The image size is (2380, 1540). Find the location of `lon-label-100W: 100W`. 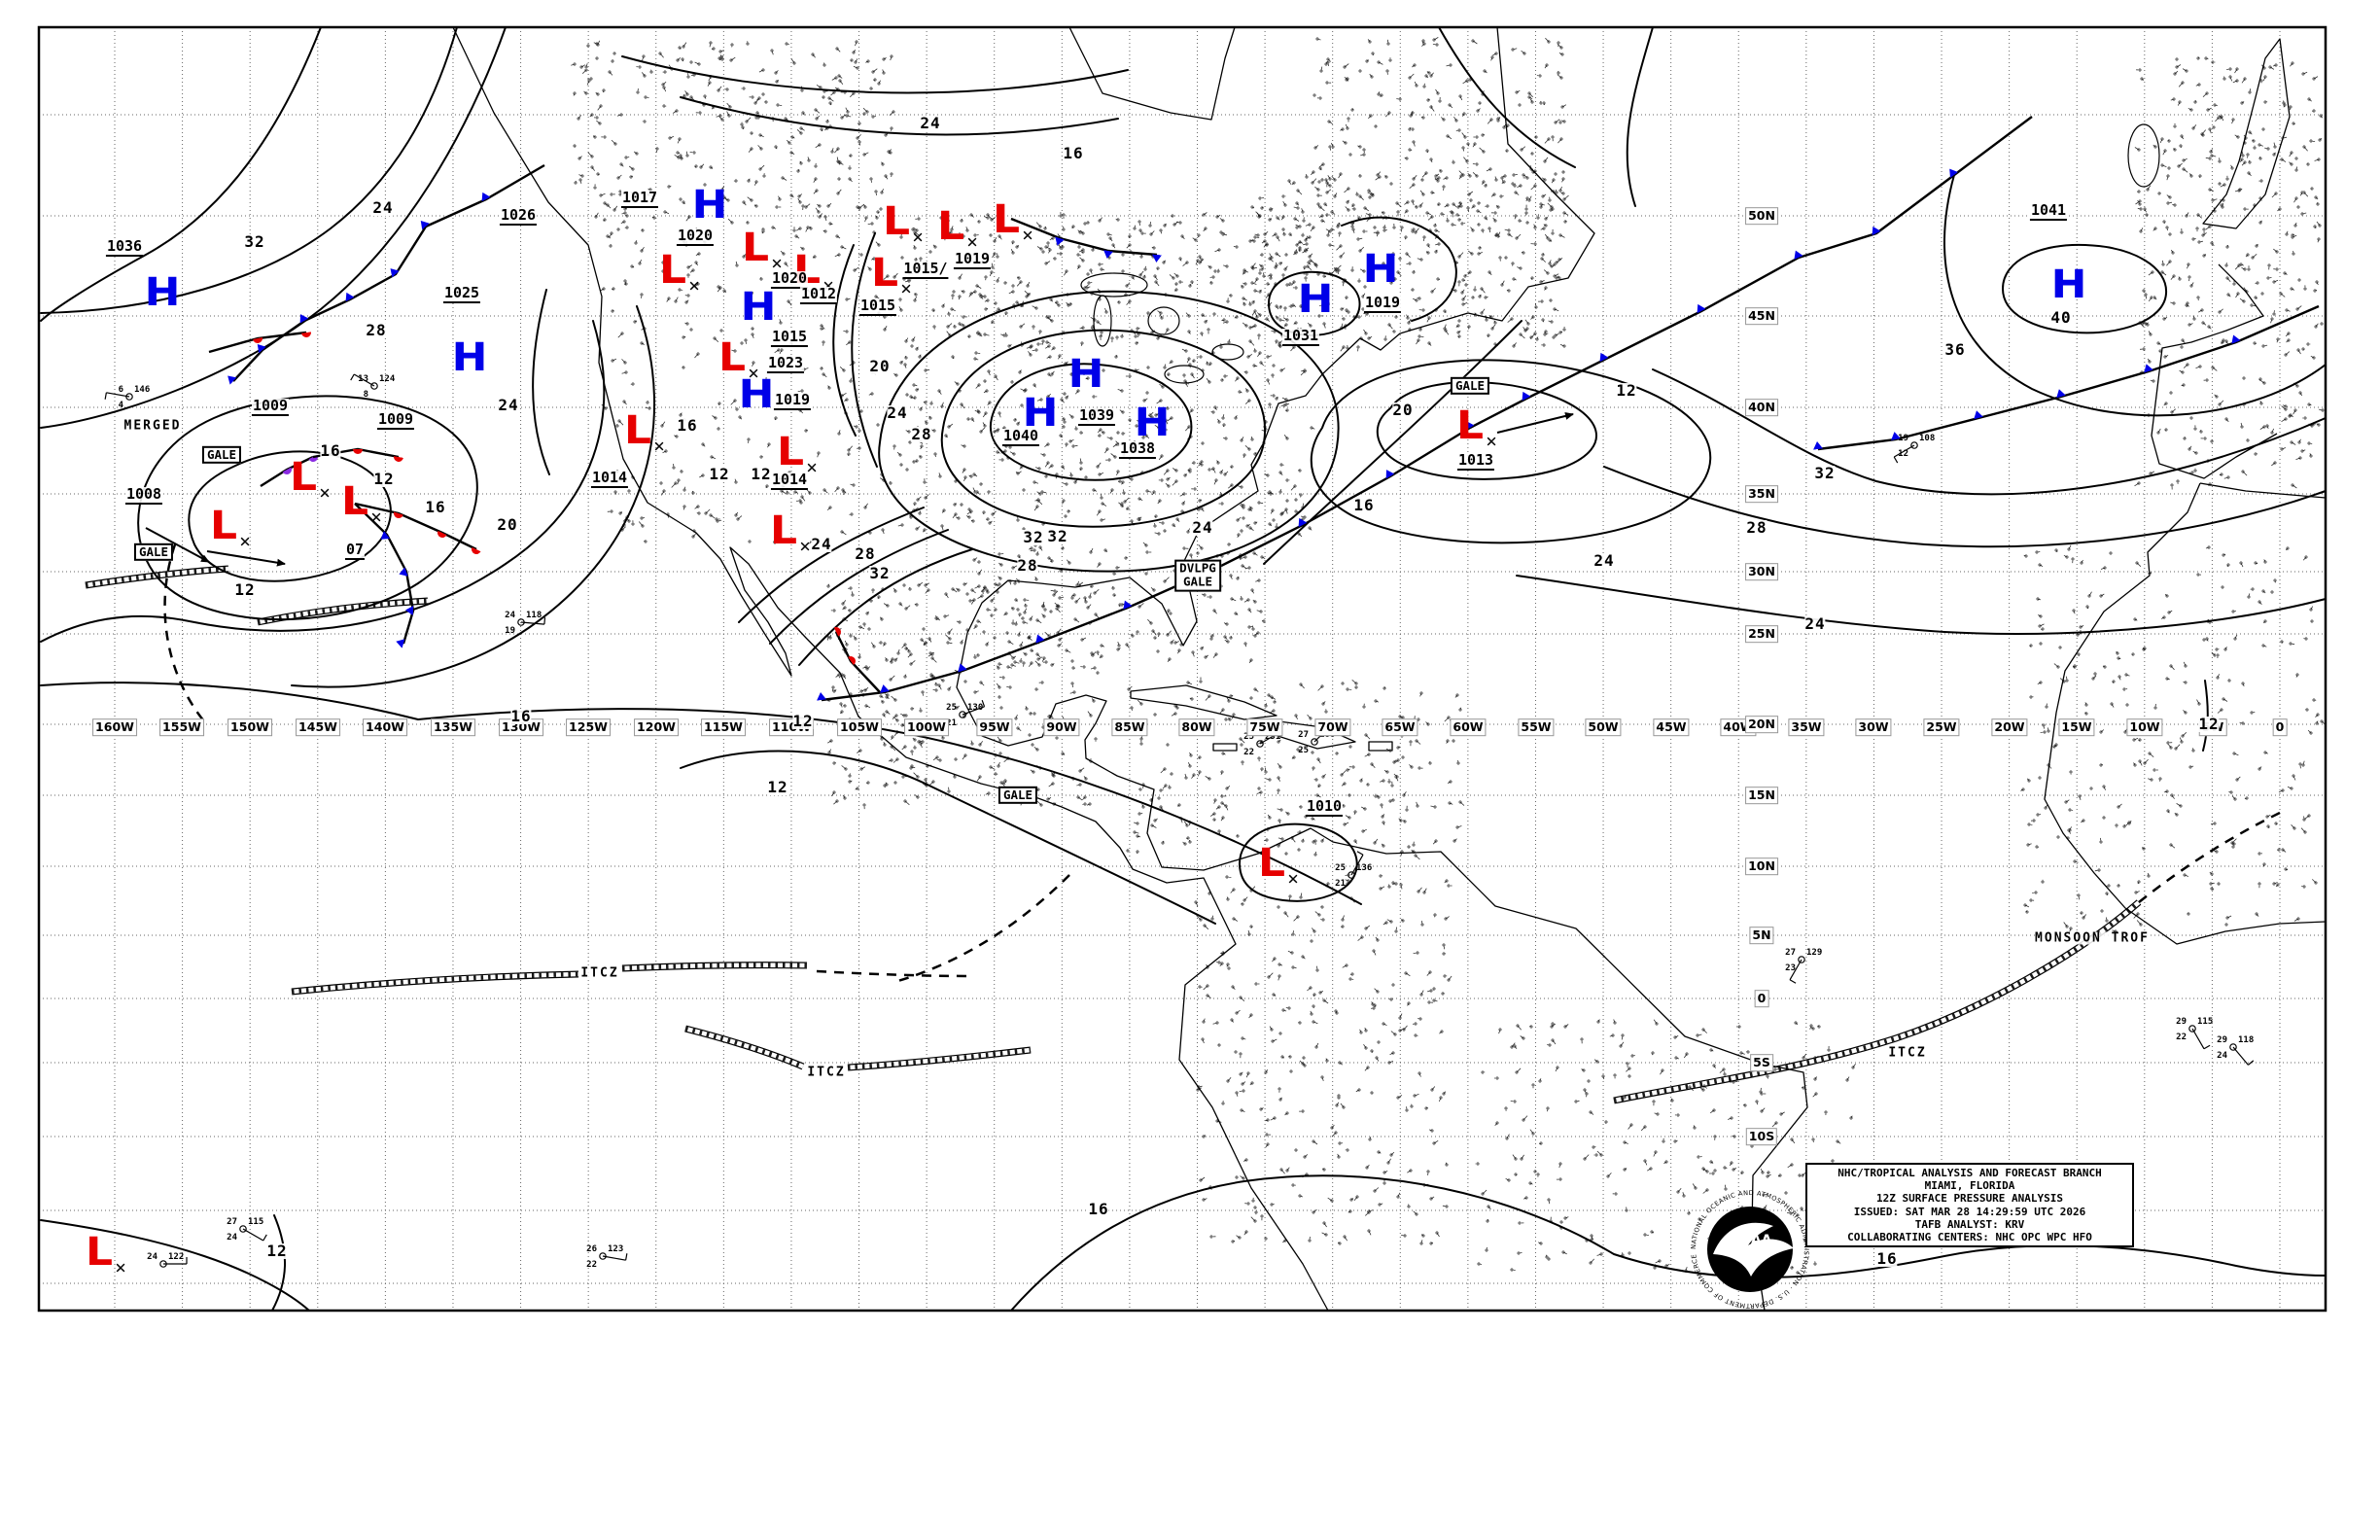

lon-label-100W: 100W is located at coordinates (926, 727).